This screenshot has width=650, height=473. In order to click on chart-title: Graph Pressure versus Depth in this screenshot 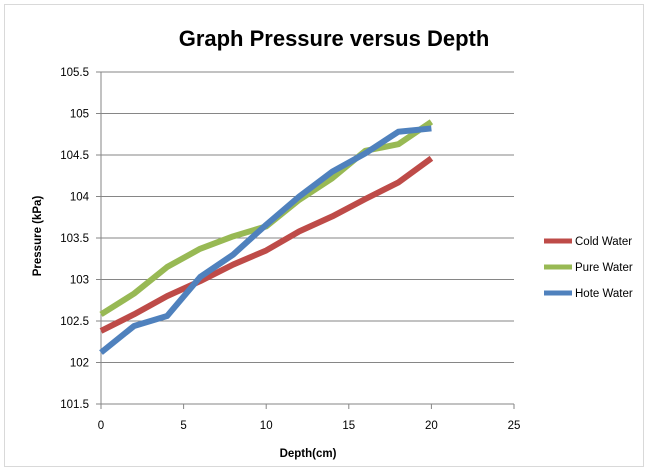, I will do `click(334, 38)`.